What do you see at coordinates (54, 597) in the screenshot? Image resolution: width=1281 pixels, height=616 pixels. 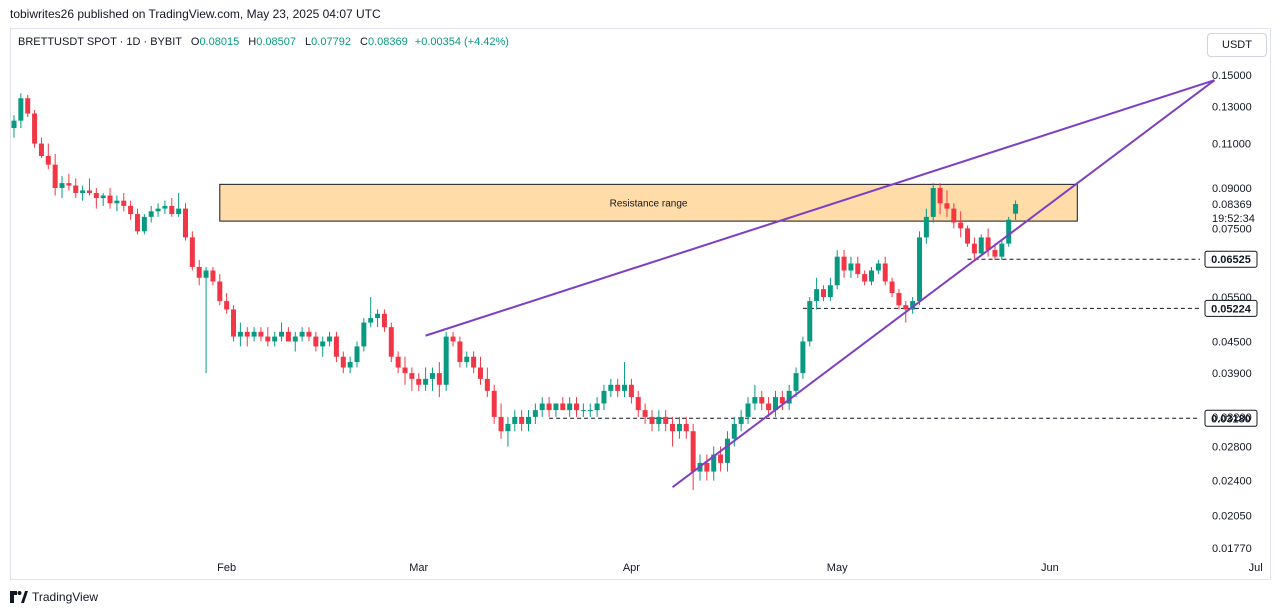 I see `footer-brand: TradingView` at bounding box center [54, 597].